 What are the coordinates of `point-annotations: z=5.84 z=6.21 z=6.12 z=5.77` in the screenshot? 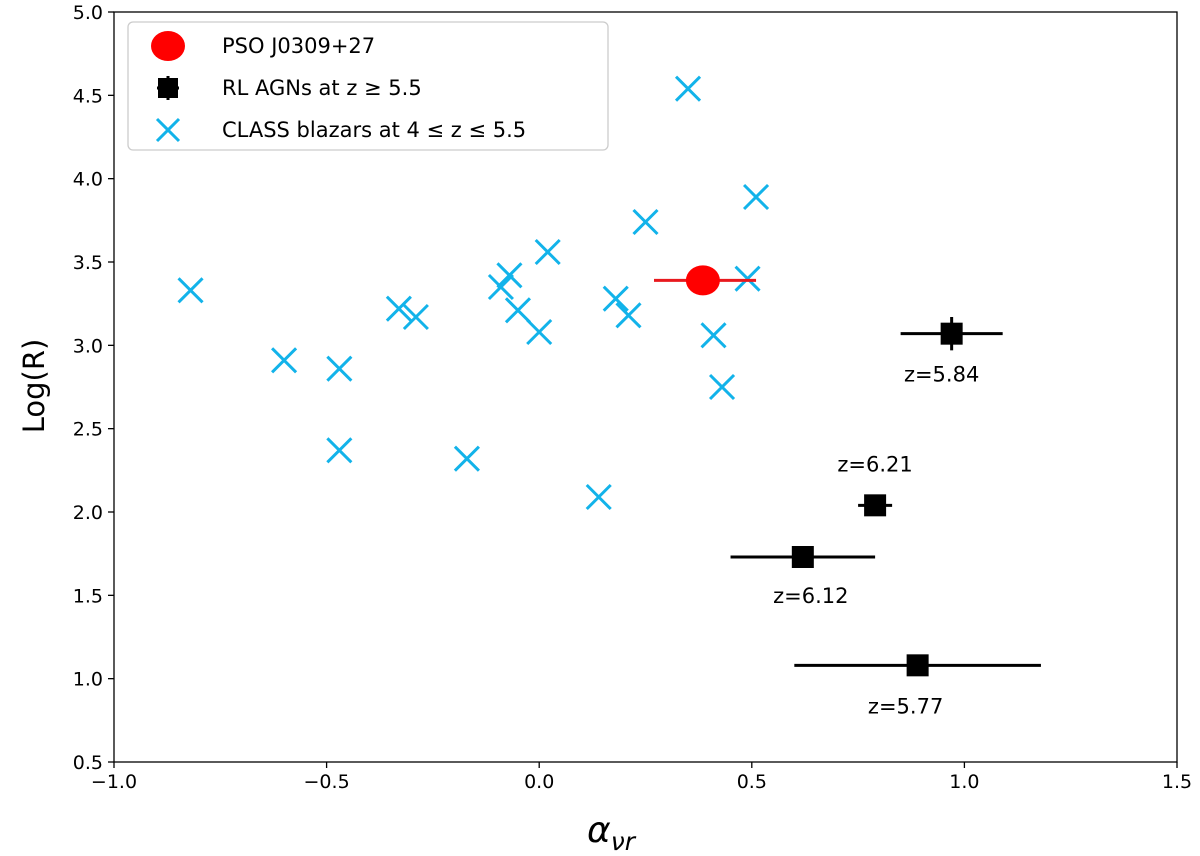 It's located at (876, 541).